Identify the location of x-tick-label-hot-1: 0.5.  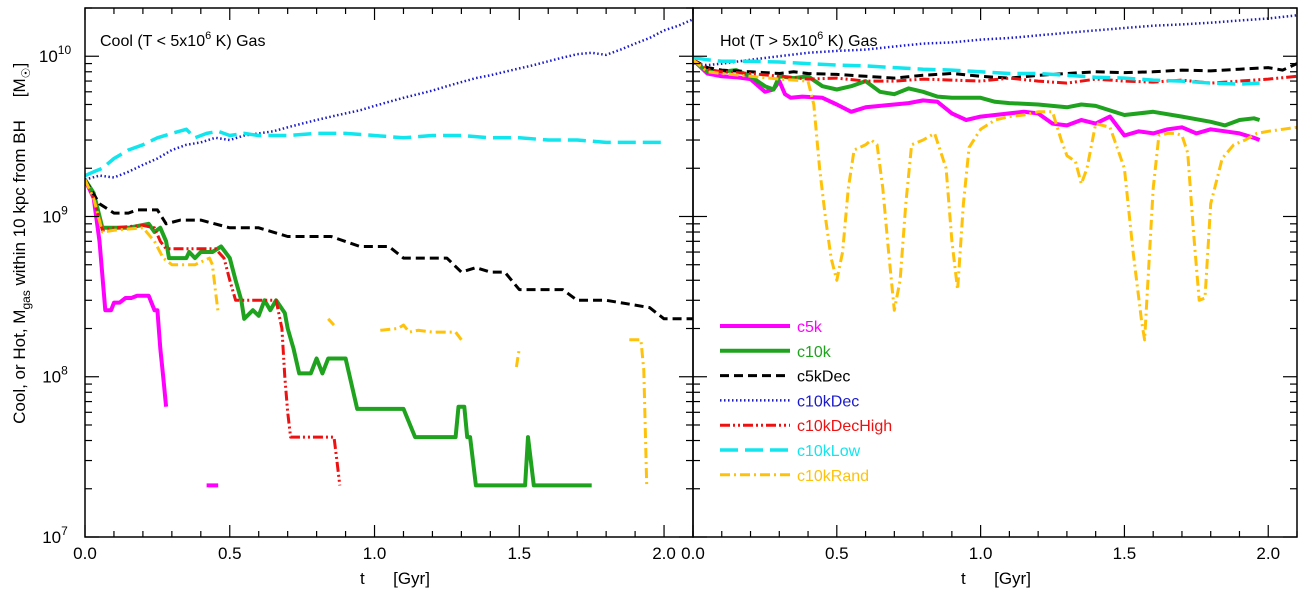
(837, 553).